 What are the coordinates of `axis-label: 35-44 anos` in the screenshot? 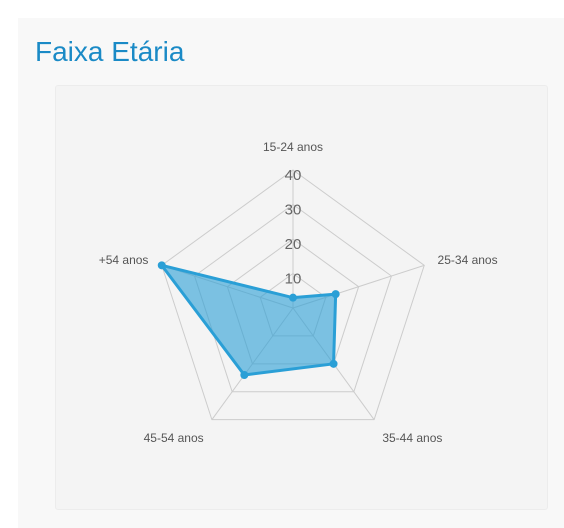 It's located at (412, 438).